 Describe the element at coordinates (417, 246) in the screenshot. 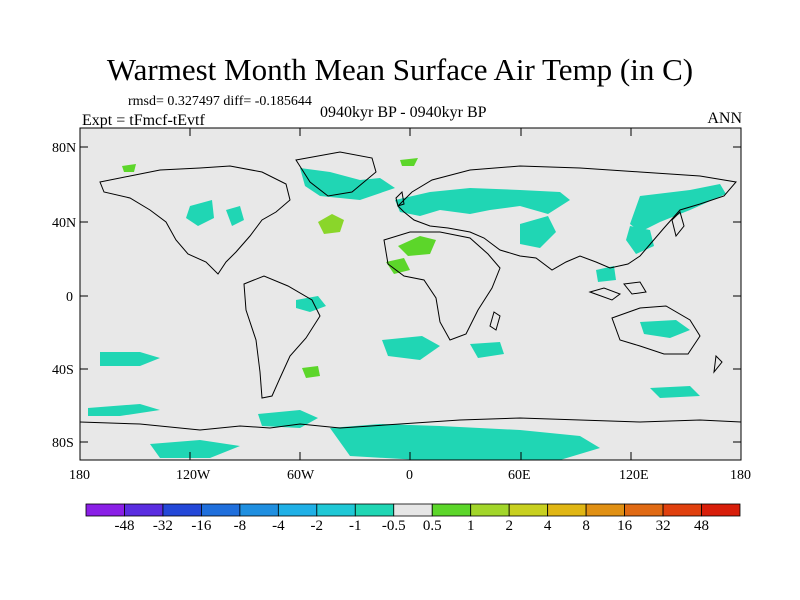

I see `patch-sahara-green` at that location.